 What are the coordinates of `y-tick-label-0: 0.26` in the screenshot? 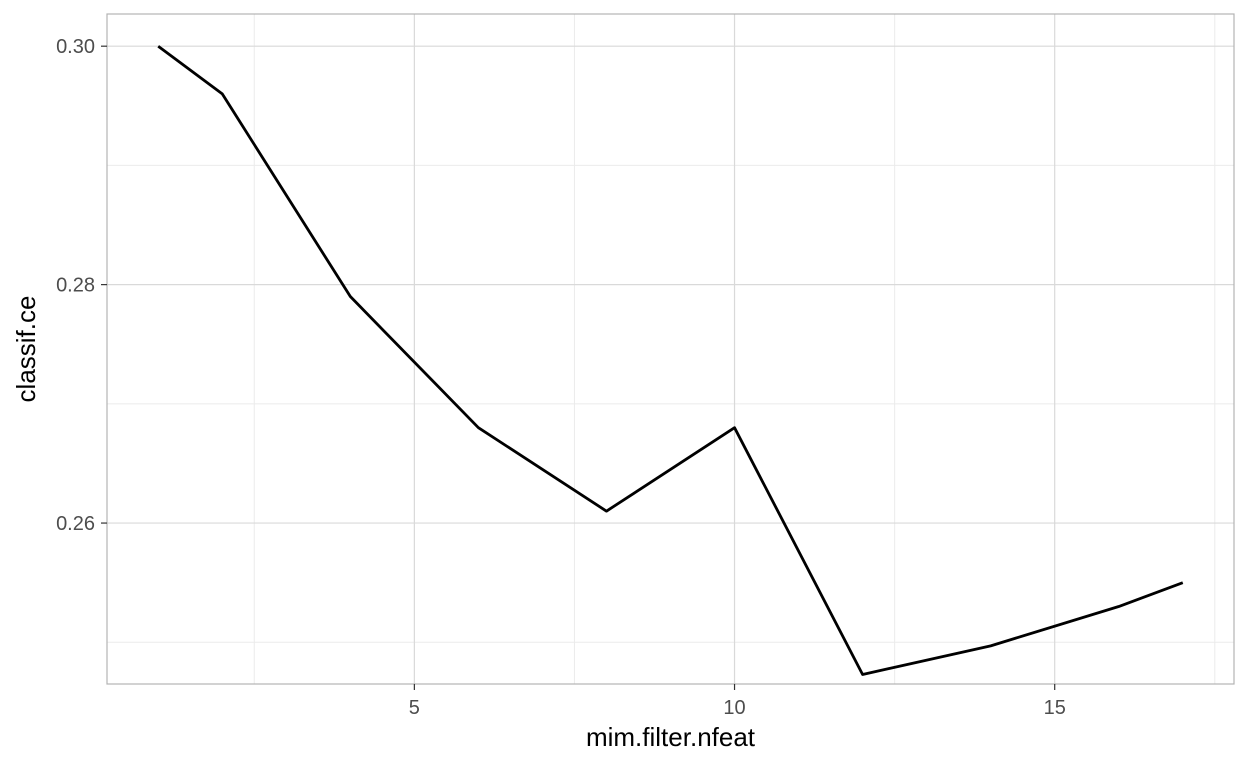 It's located at (75, 524).